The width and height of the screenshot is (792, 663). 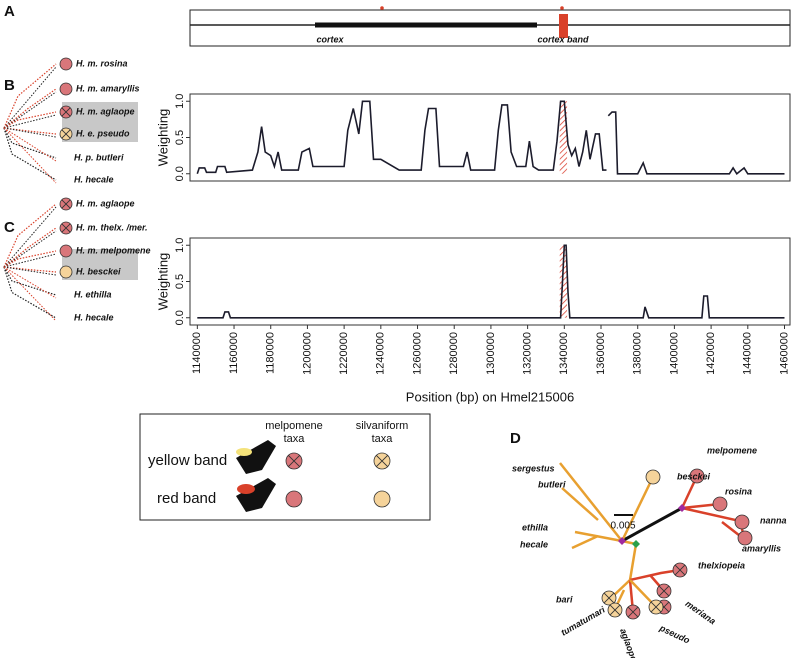 What do you see at coordinates (601, 353) in the screenshot?
I see `x-tick-label: 1360000` at bounding box center [601, 353].